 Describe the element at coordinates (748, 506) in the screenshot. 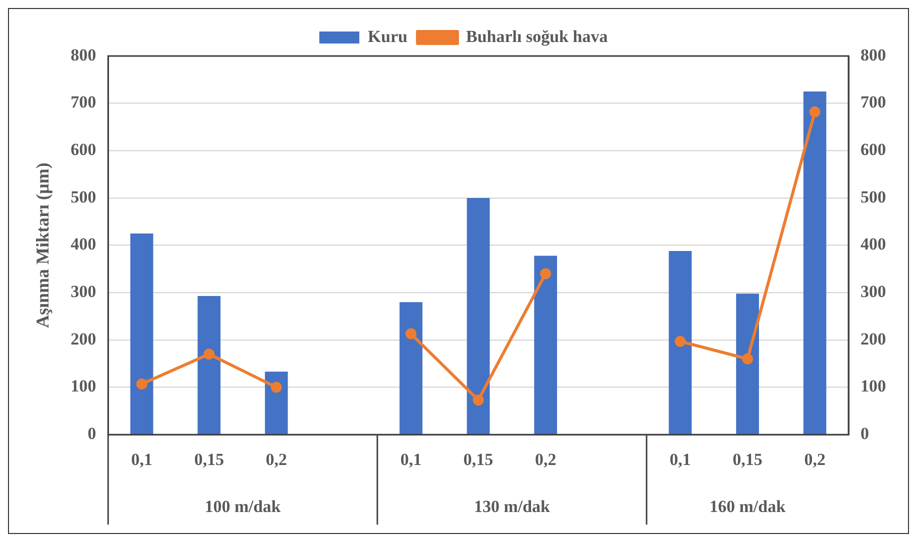

I see `text: 160 m/dak` at that location.